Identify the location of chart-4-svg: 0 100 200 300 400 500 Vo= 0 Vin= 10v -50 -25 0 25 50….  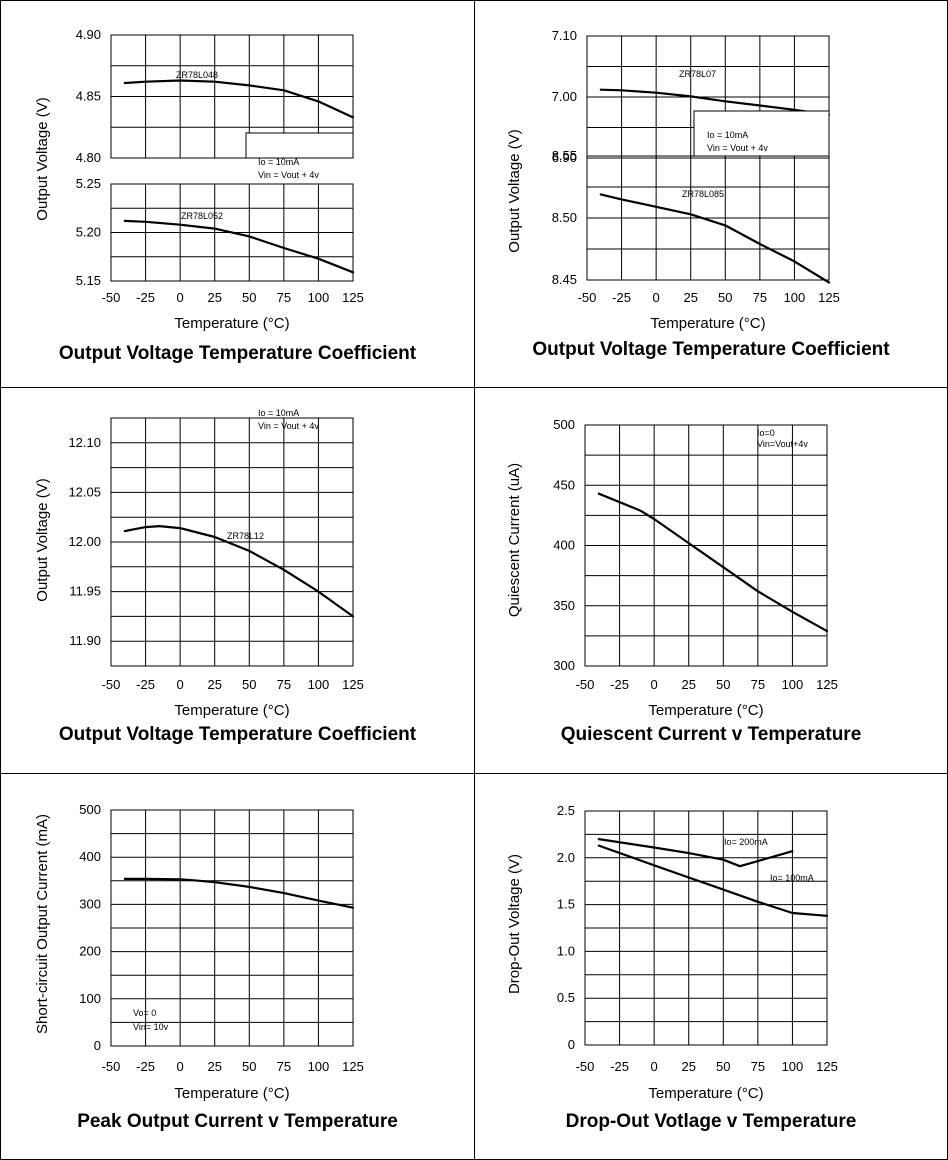
(199, 952).